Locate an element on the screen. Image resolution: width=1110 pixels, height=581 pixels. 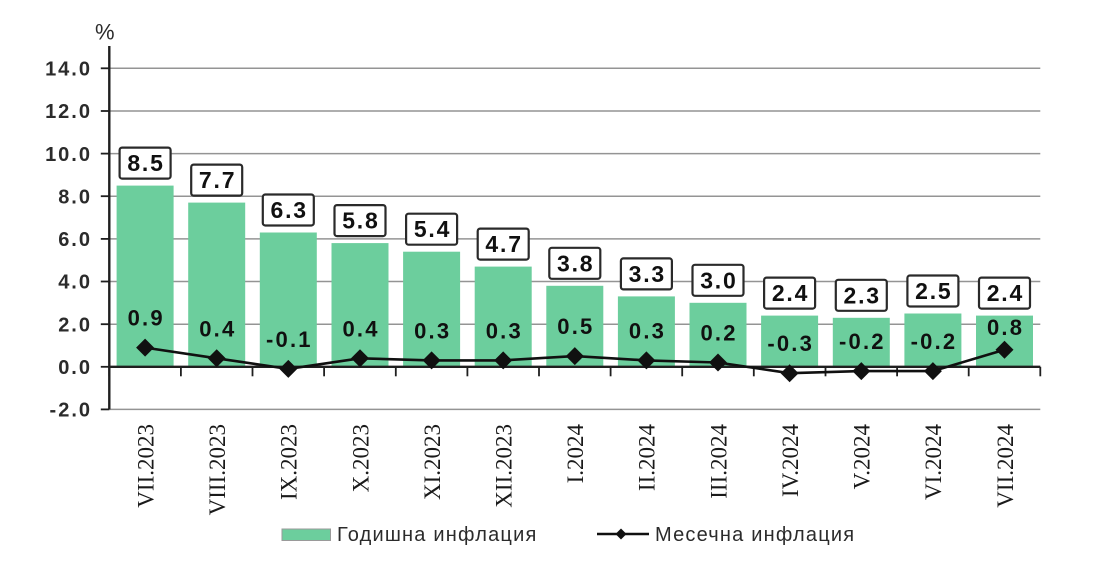
svg-text: II.2024 is located at coordinates (647, 458).